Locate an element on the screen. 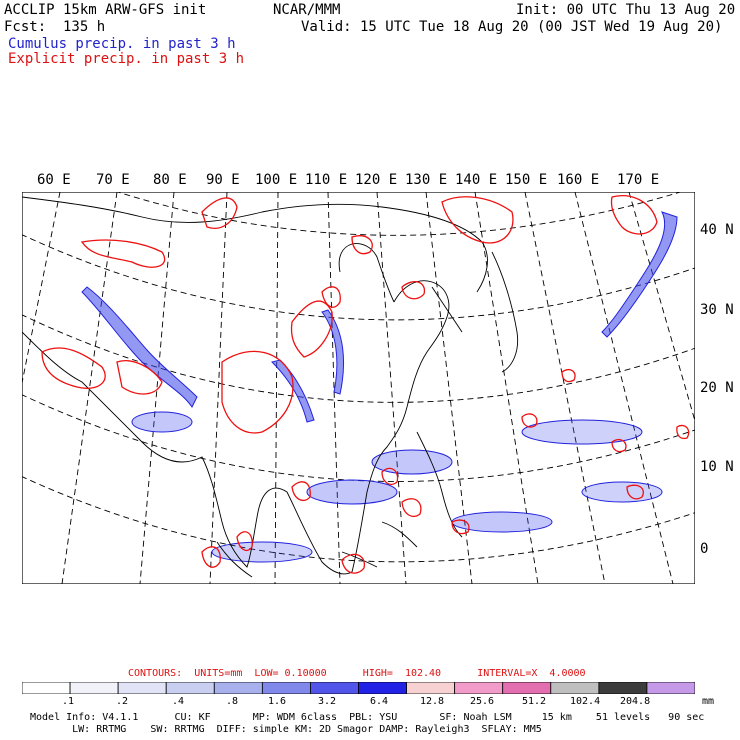  lon-label: 170 E is located at coordinates (638, 180).